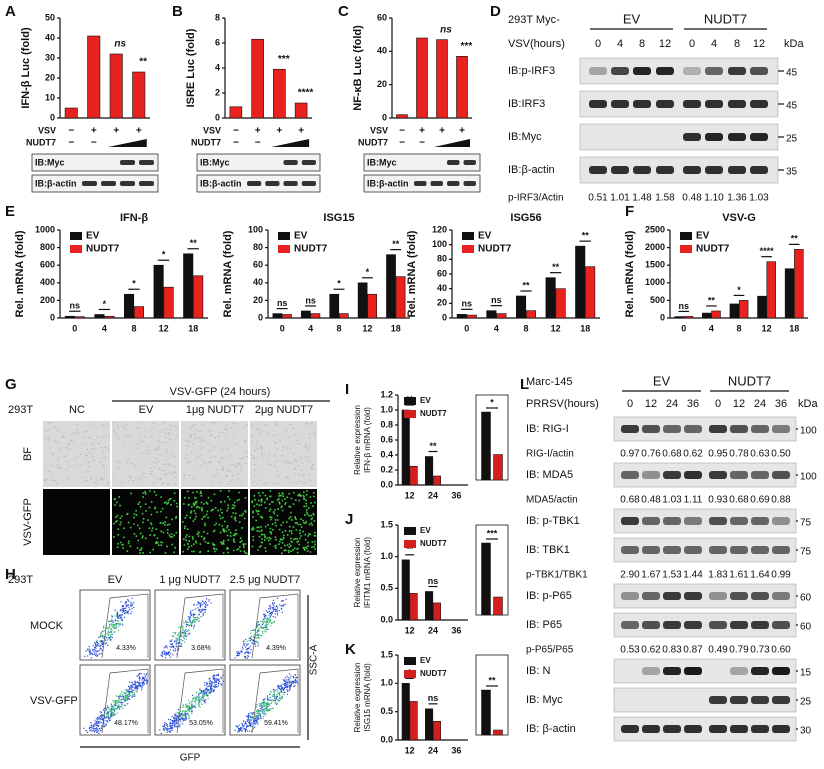 This screenshot has width=824, height=769. I want to click on panel-letter: H, so click(10, 574).